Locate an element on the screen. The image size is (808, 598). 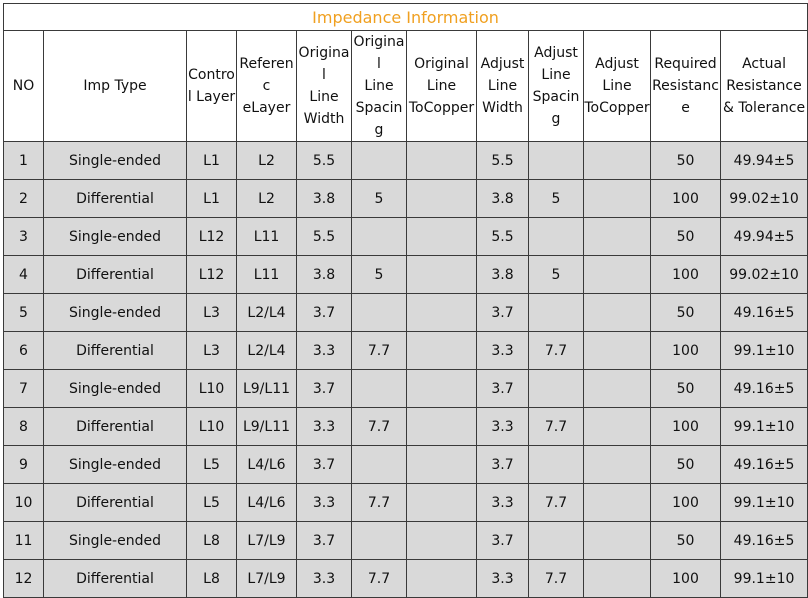
table-row: 11 Single-ended L8 L7/L9 3.7 3.7 50 49.16±5 is located at coordinates (405, 540).